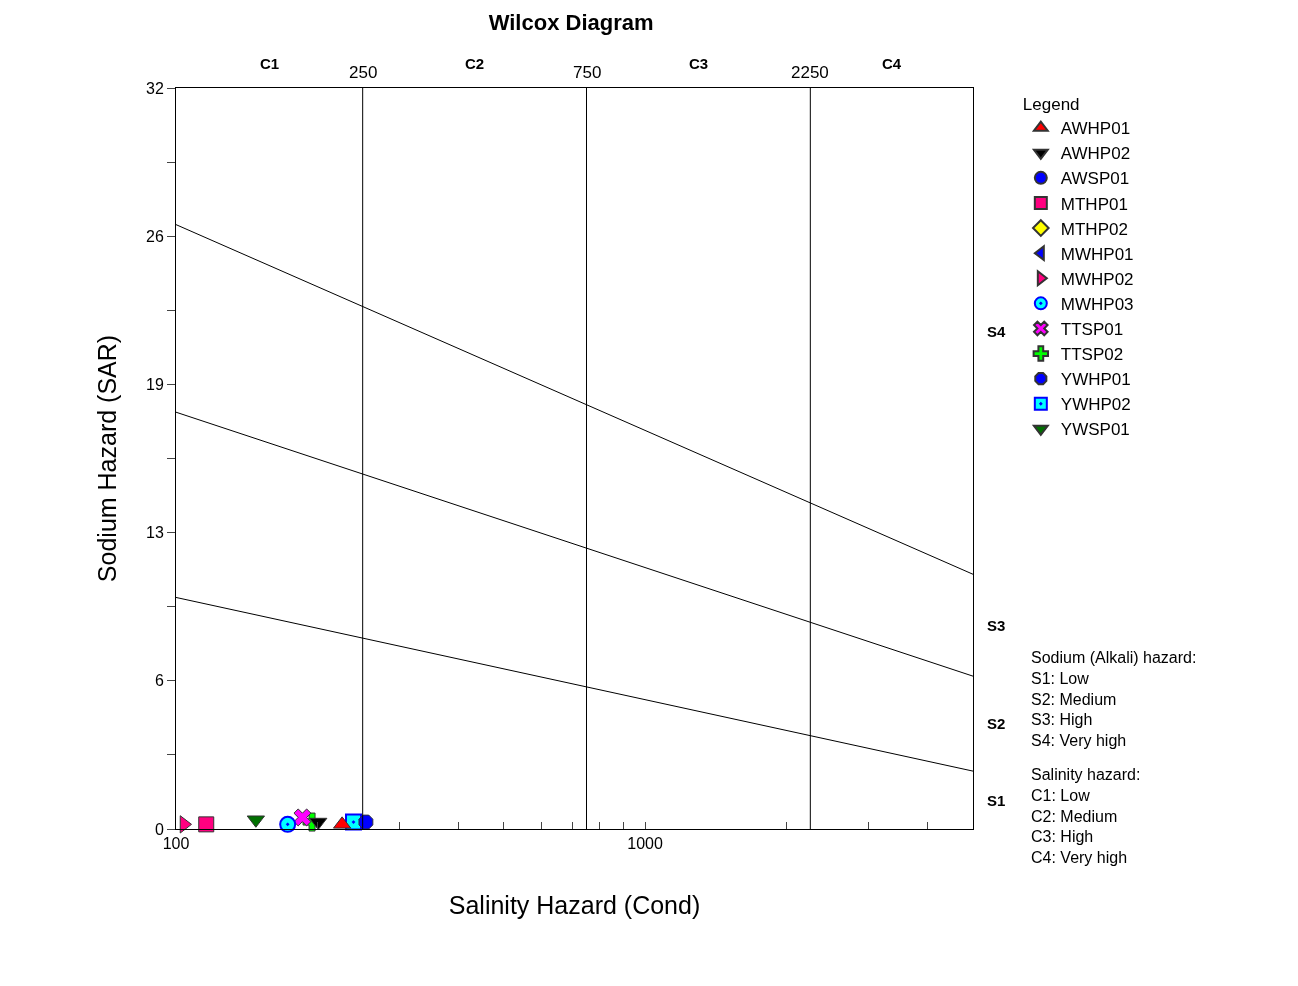 This screenshot has width=1298, height=986. Describe the element at coordinates (1097, 279) in the screenshot. I see `legend-label: MWHP02` at that location.